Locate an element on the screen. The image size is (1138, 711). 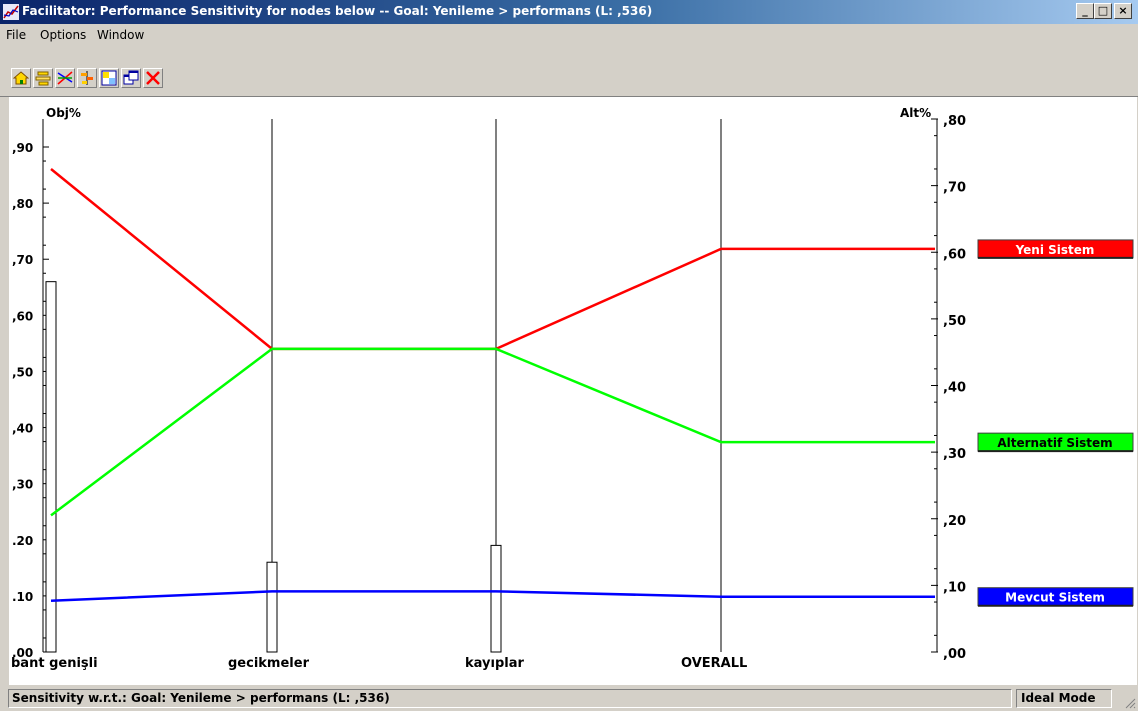
bar-gradient-icon is located at coordinates (87, 78).